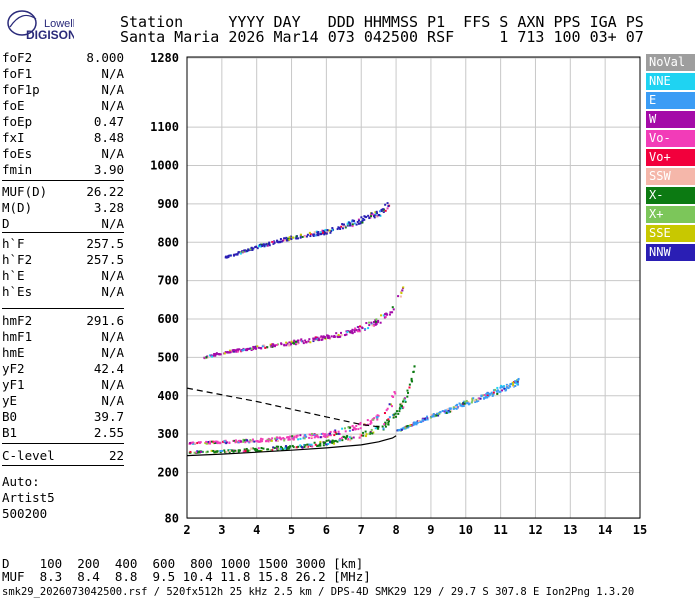  Describe the element at coordinates (63, 369) in the screenshot. I see `param-row-yf2: yF2 42.4` at that location.